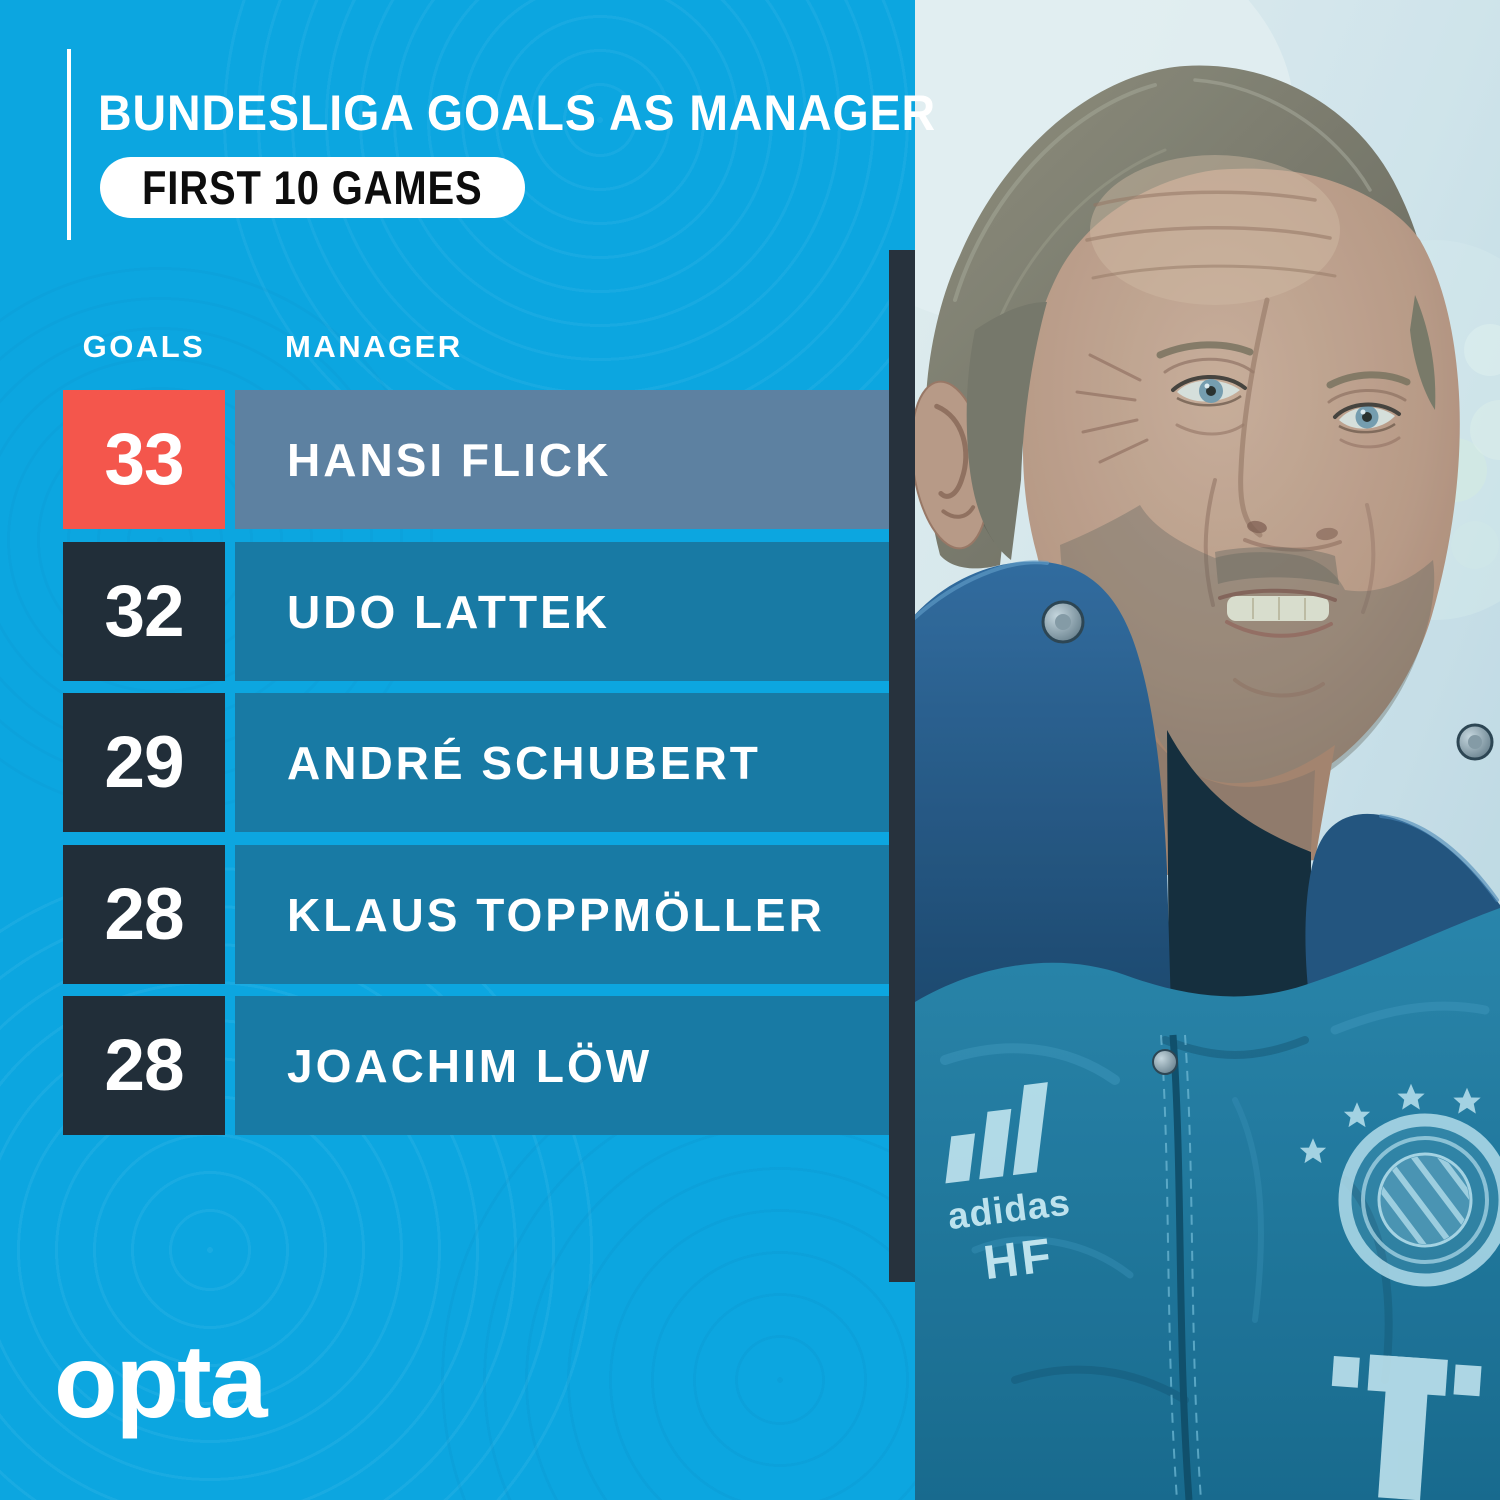 This screenshot has height=1500, width=1500. Describe the element at coordinates (1423, 352) in the screenshot. I see `sideburn-right` at that location.